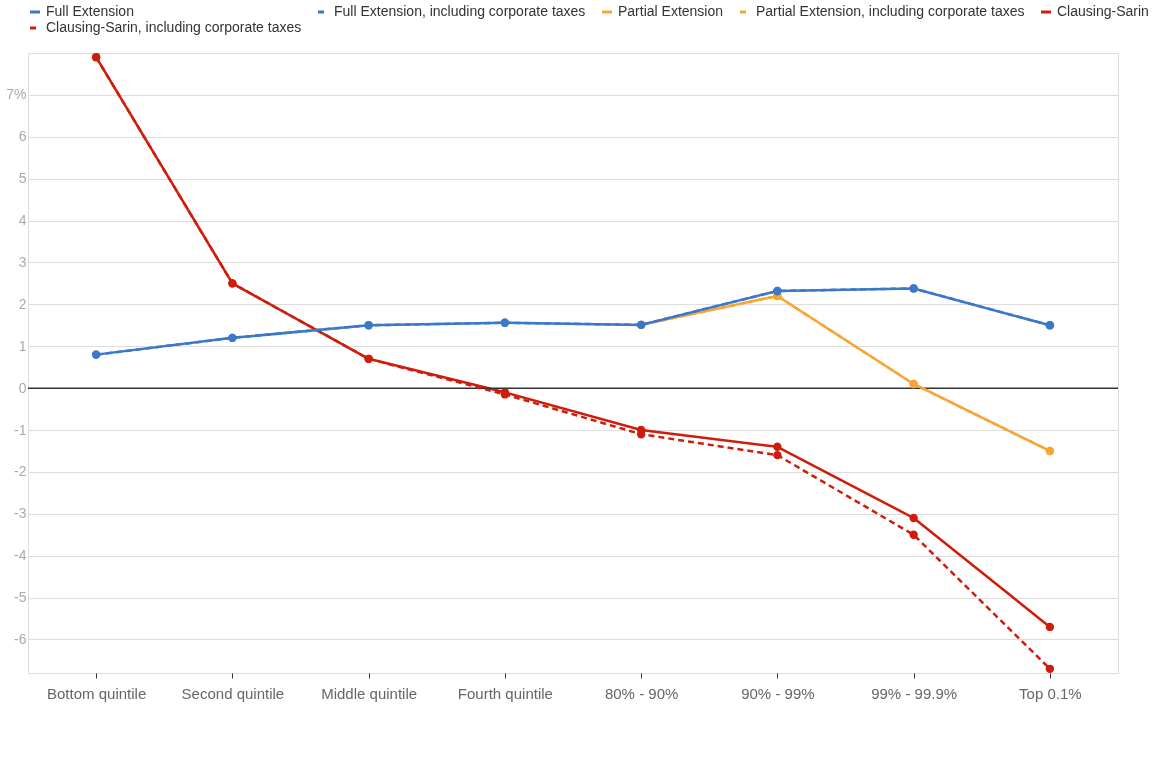  What do you see at coordinates (20, 597) in the screenshot?
I see `y-tick-label: -5` at bounding box center [20, 597].